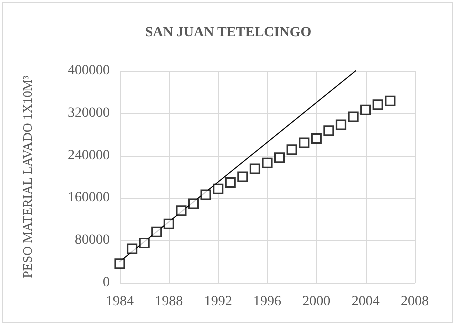  Describe the element at coordinates (89, 113) in the screenshot. I see `y-tick-label: 320000` at that location.